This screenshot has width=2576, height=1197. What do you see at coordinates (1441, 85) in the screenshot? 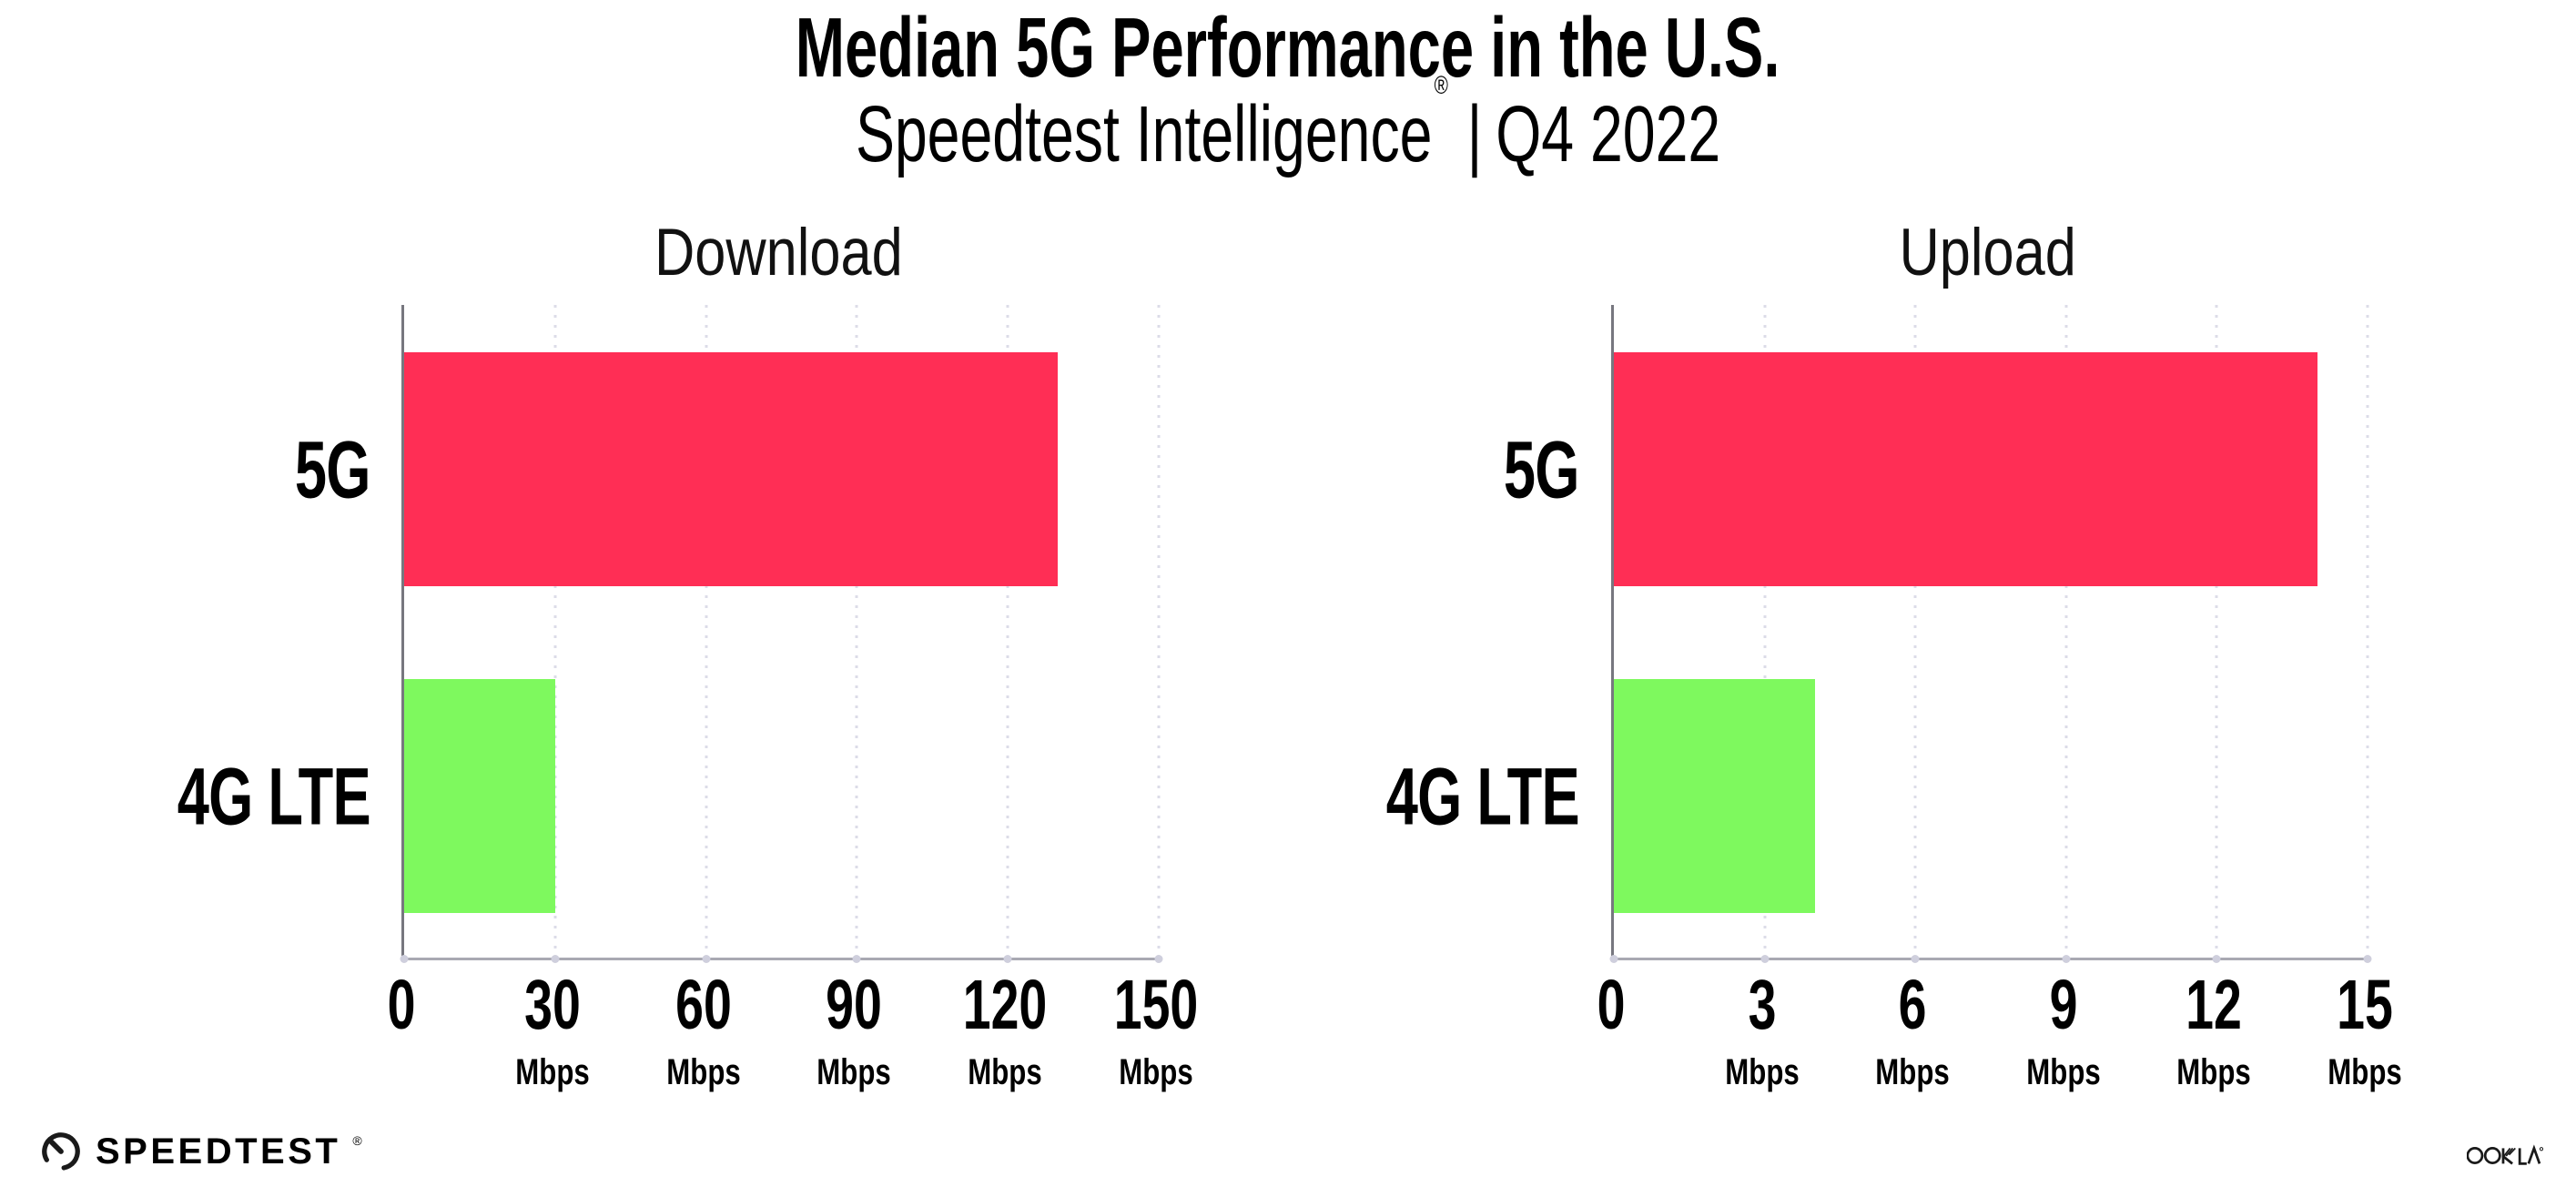
I see `registered-trademark-icon: ®` at bounding box center [1441, 85].